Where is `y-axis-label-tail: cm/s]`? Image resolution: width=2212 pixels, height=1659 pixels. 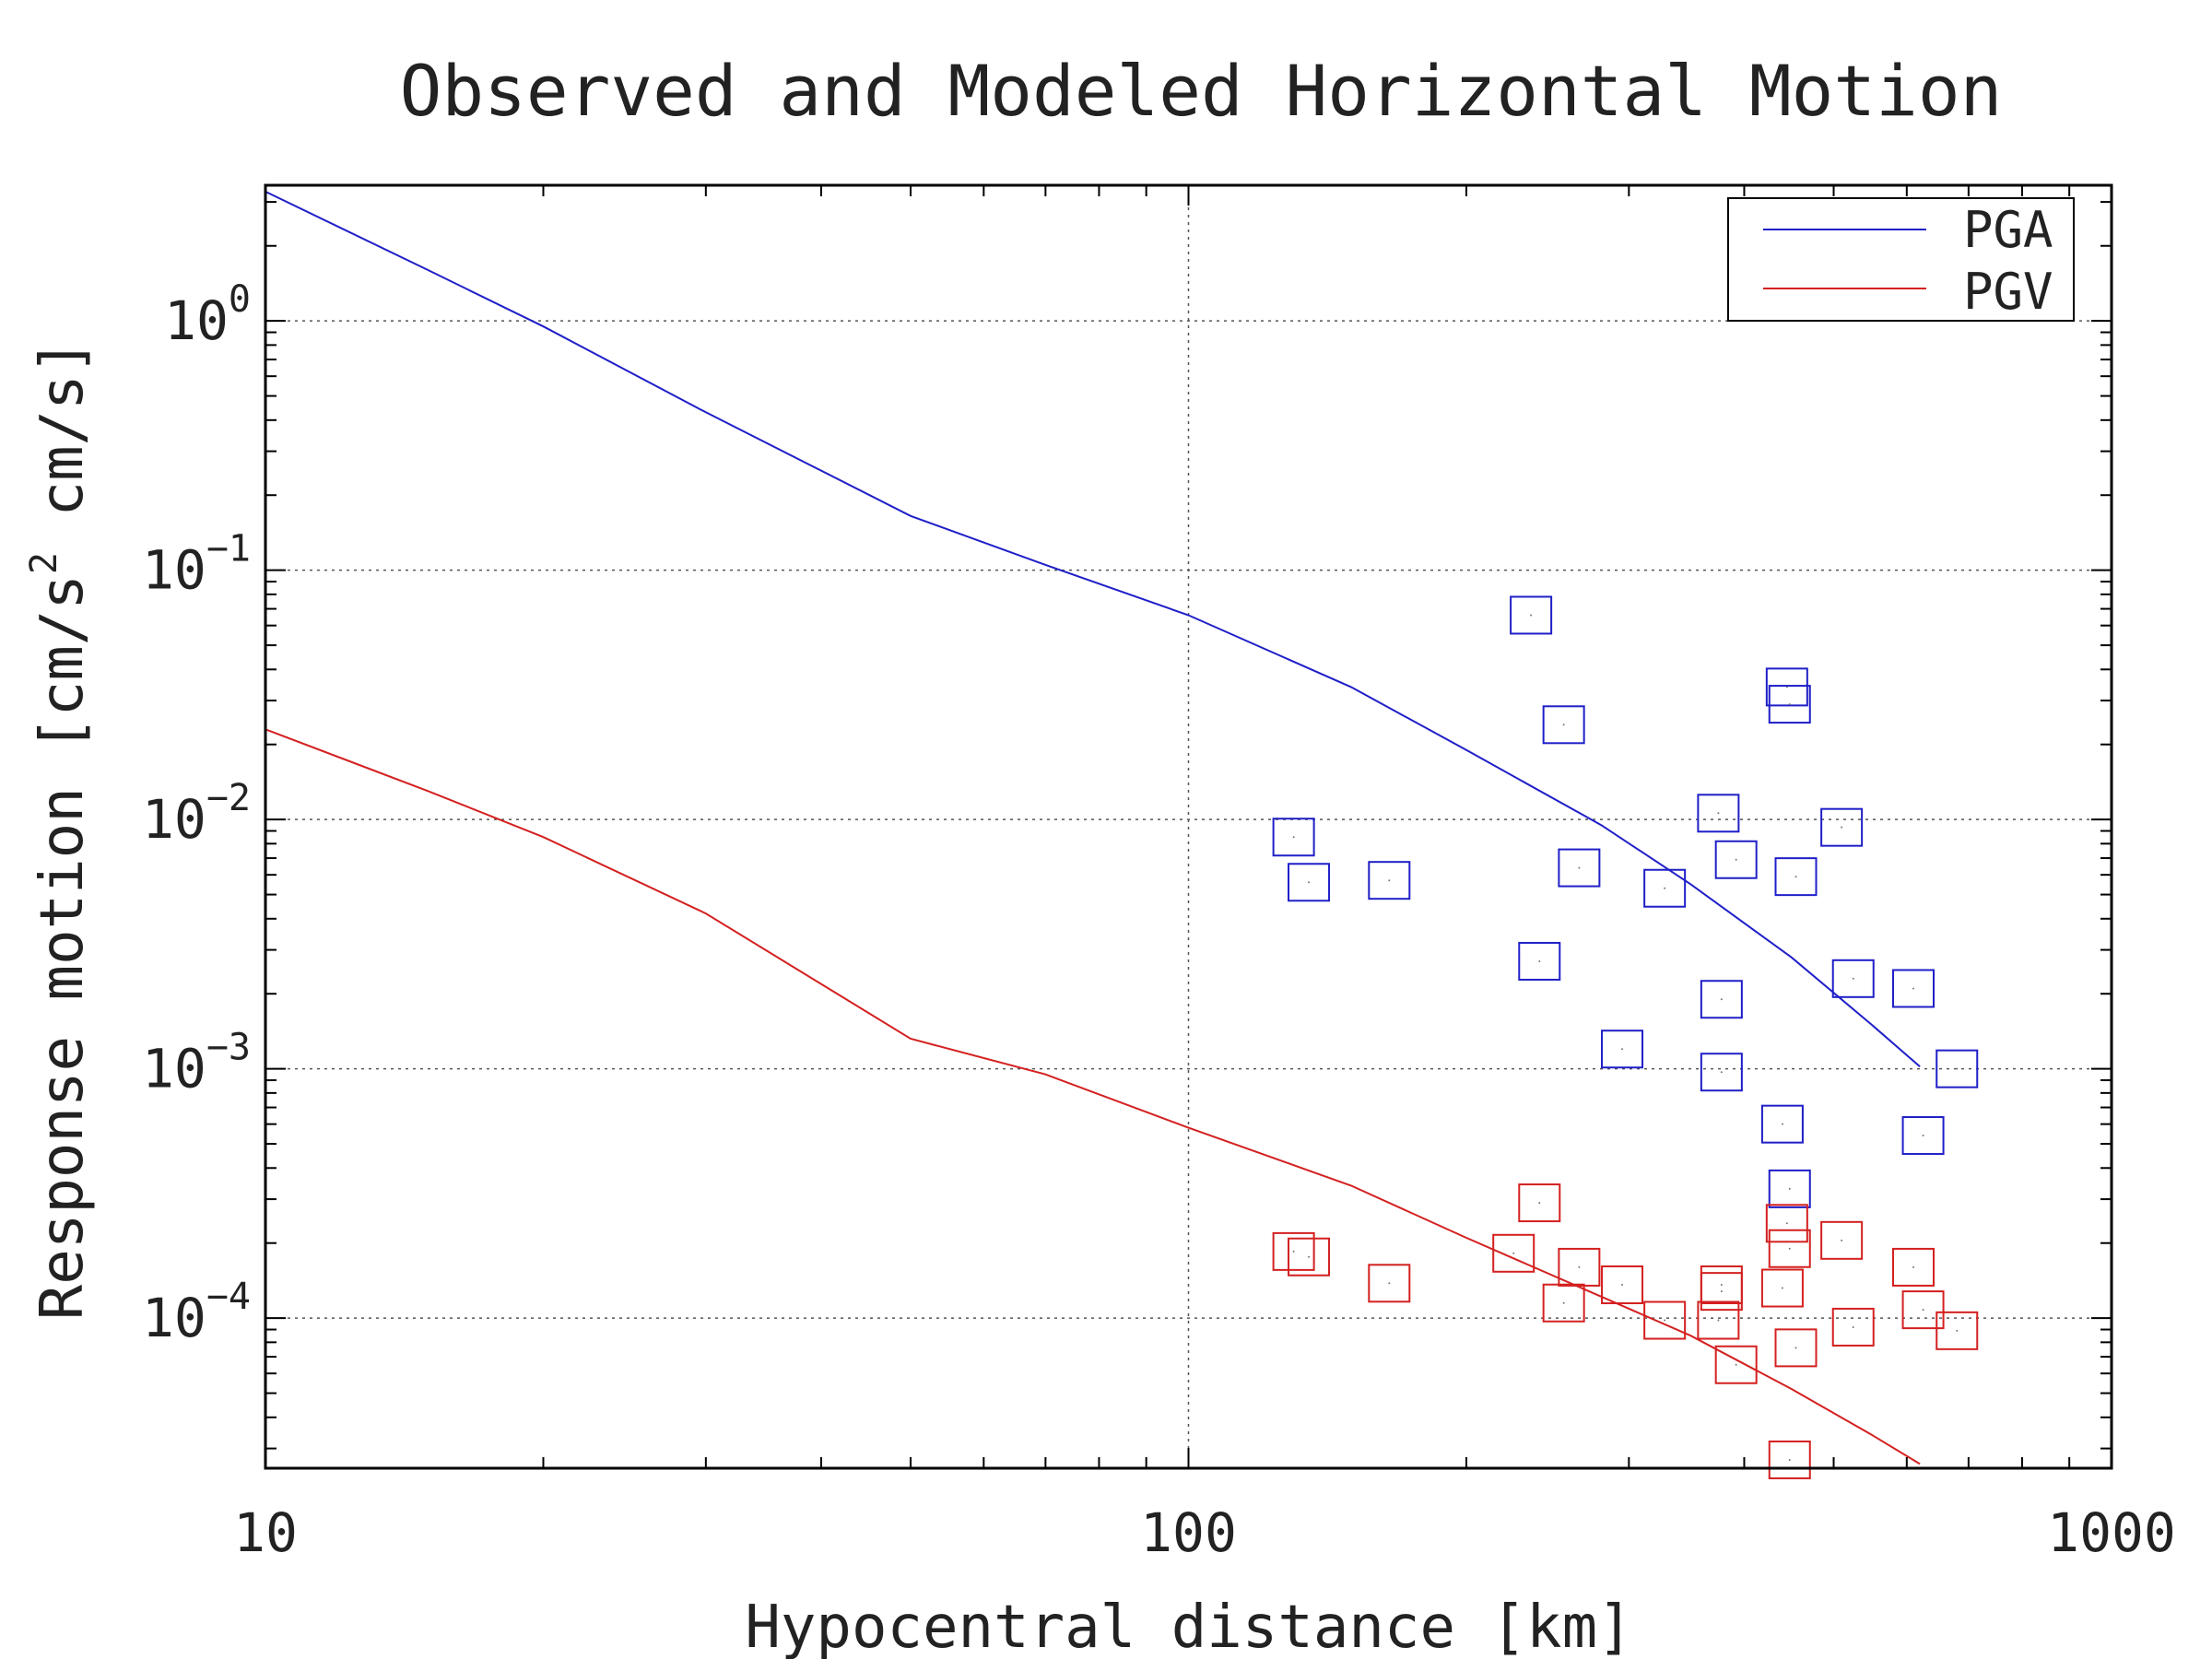 y-axis-label-tail: cm/s] is located at coordinates (63, 445).